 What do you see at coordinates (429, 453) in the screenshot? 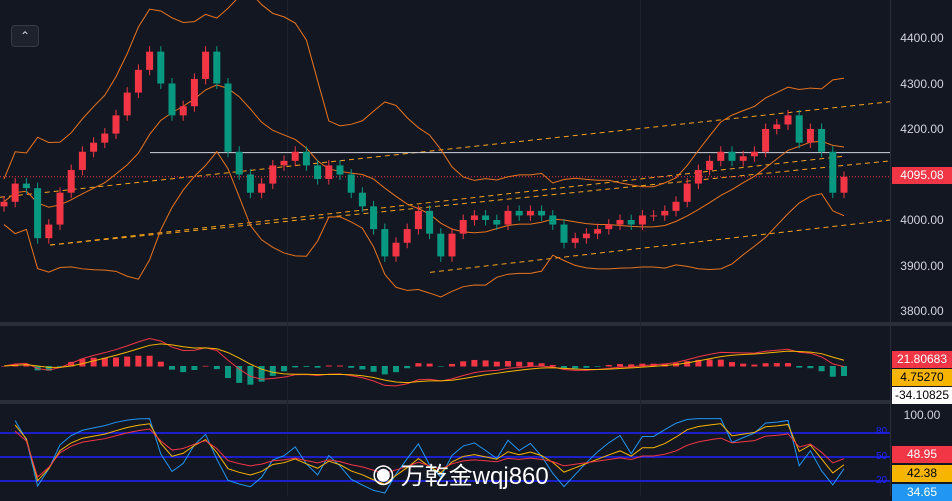
I see `rsi-line` at bounding box center [429, 453].